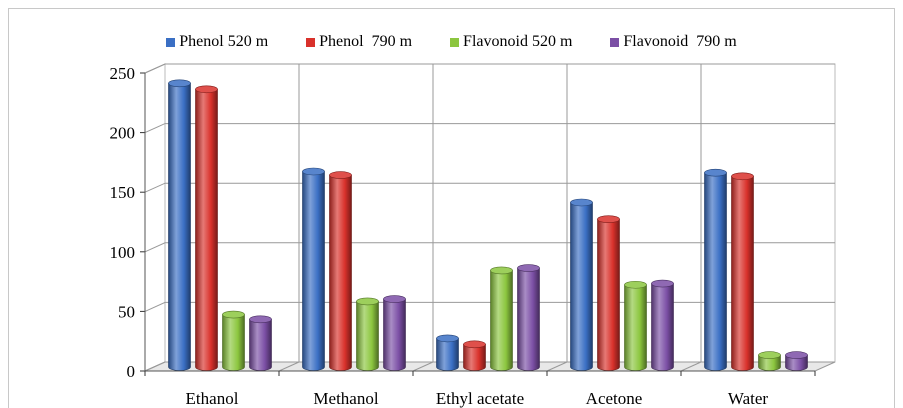  Describe the element at coordinates (748, 398) in the screenshot. I see `x-tick-label: Water` at that location.